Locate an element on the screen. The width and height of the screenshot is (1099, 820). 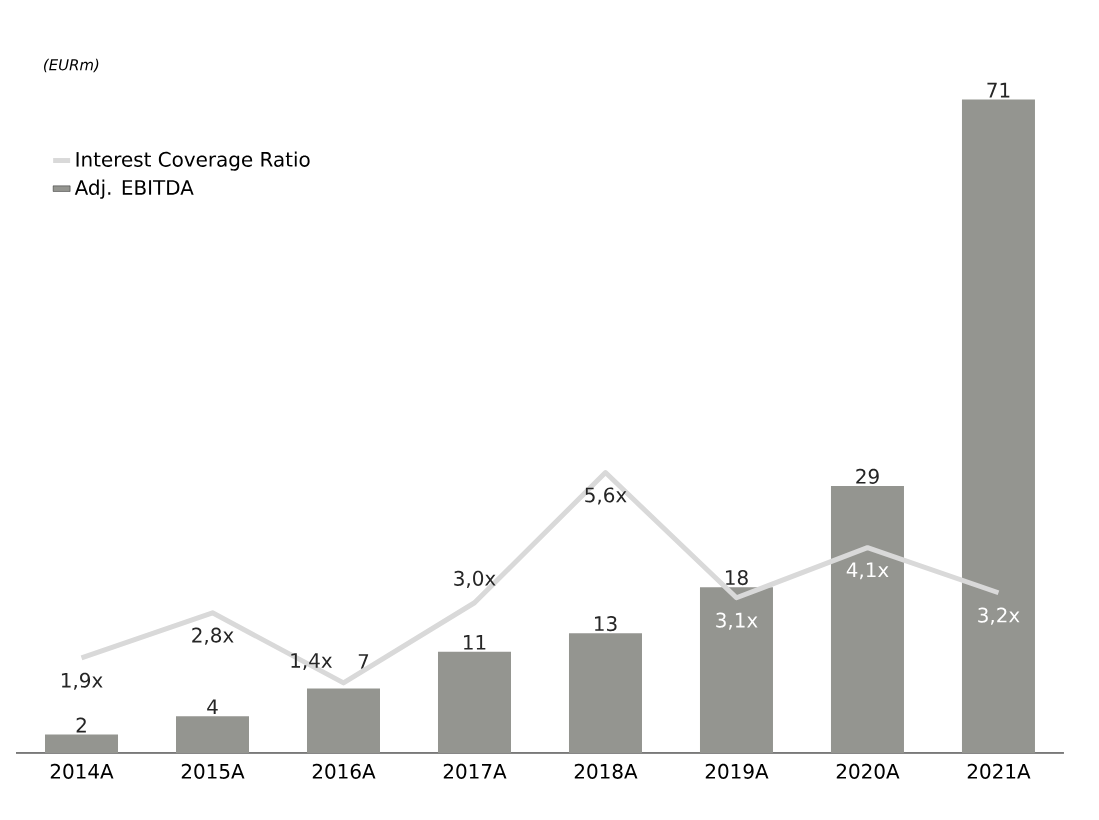
data-label: 29 is located at coordinates (867, 476).